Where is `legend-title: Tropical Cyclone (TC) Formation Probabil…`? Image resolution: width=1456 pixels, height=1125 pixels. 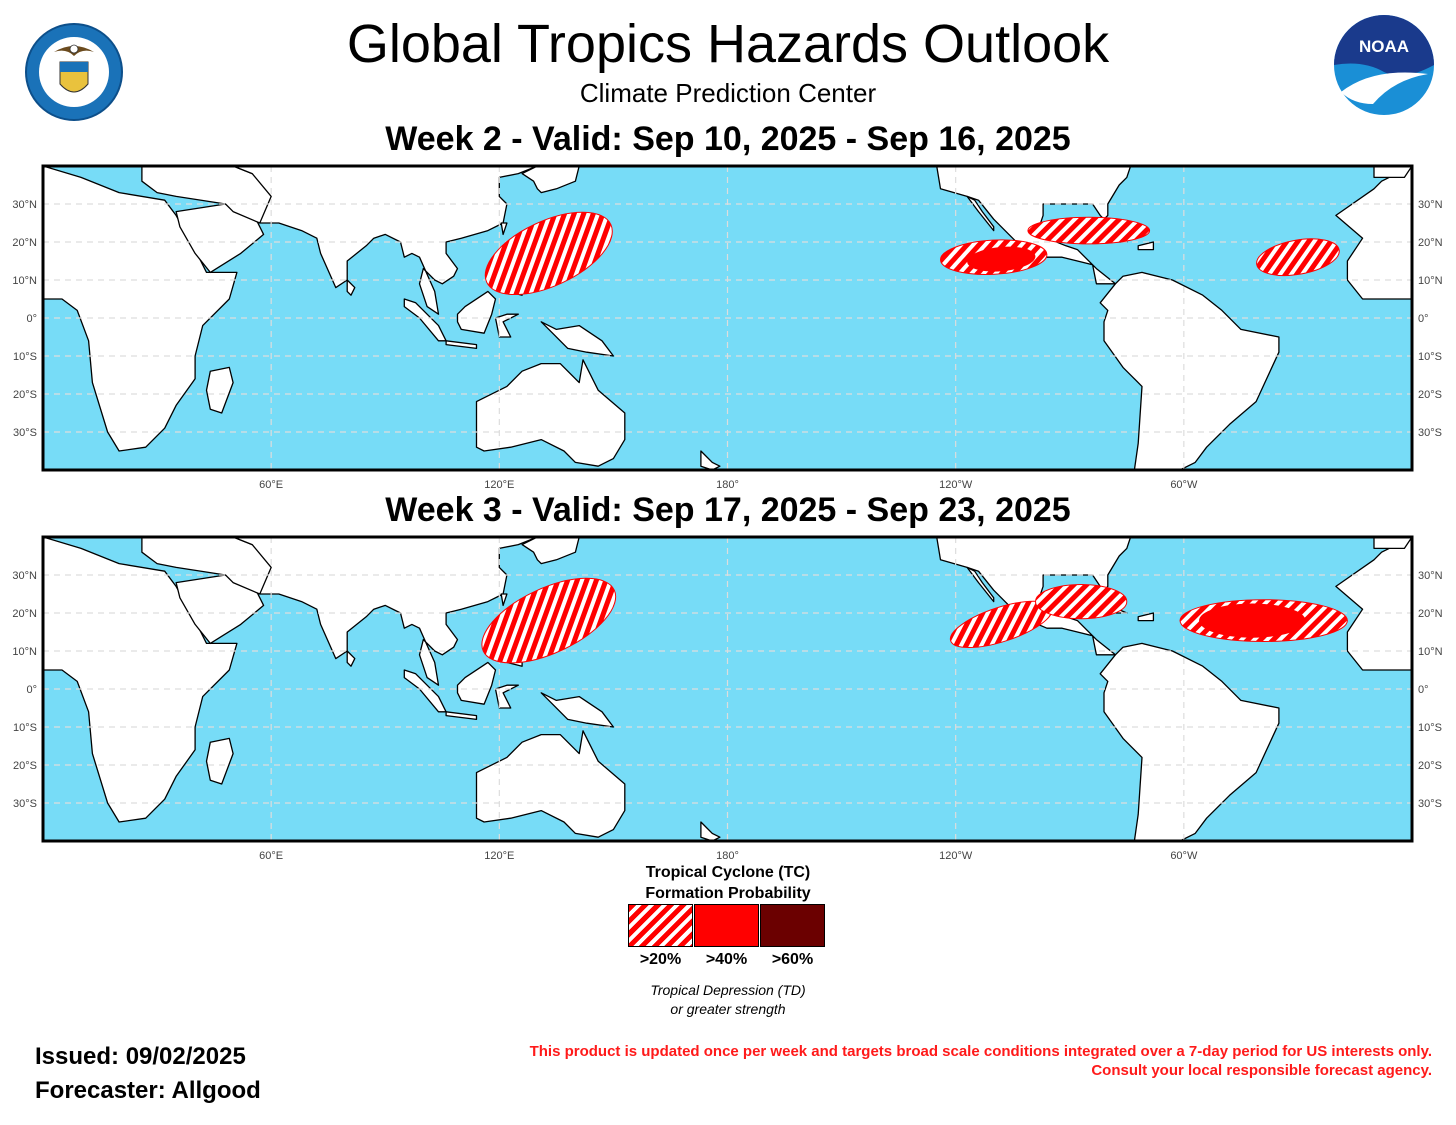 legend-title: Tropical Cyclone (TC) Formation Probabil… is located at coordinates (728, 883).